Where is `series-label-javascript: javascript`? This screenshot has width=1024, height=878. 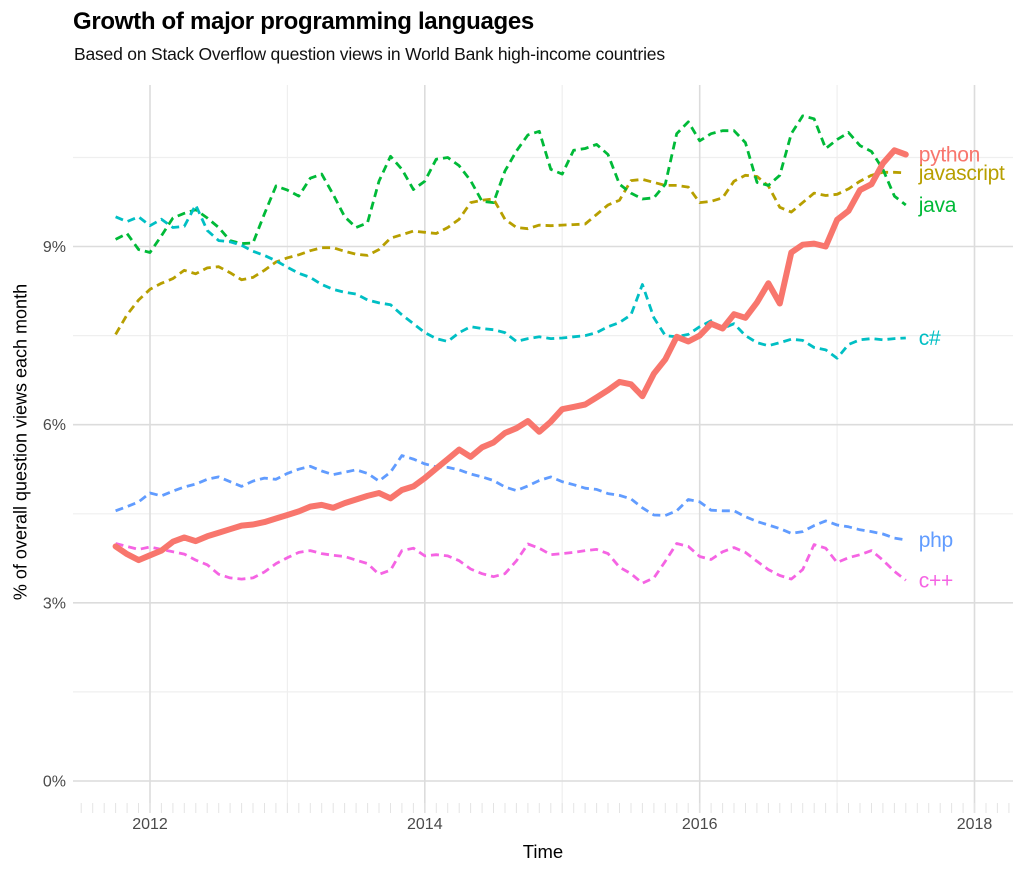 series-label-javascript: javascript is located at coordinates (961, 173).